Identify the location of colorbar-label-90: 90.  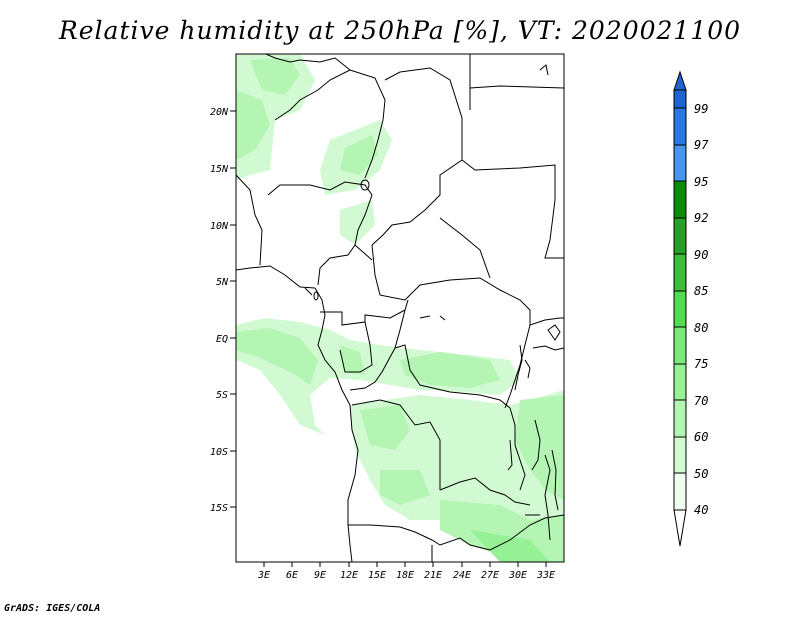
(701, 255).